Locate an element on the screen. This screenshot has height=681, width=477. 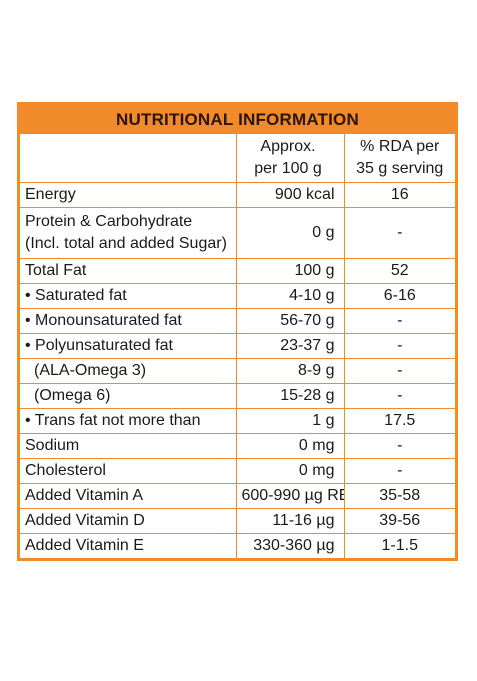
nutrient-name: Energy is located at coordinates (128, 195).